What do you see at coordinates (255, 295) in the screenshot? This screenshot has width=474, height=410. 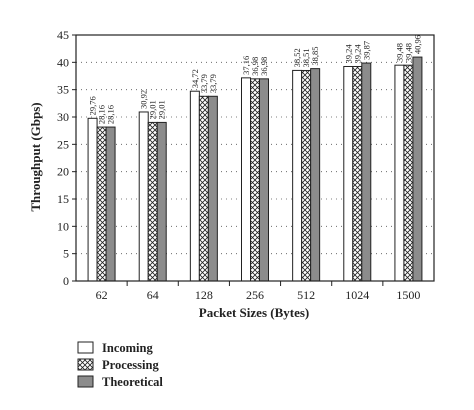 I see `x-tick-label-256: 256` at bounding box center [255, 295].